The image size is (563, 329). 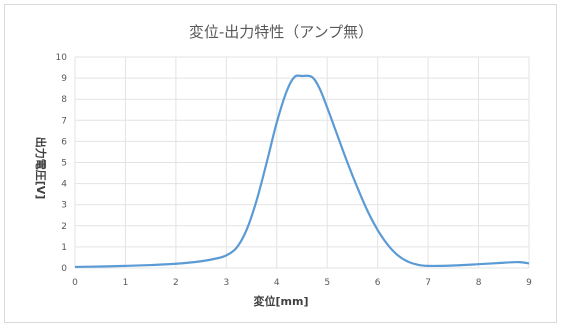 What do you see at coordinates (62, 58) in the screenshot?
I see `y-tick-label: 10` at bounding box center [62, 58].